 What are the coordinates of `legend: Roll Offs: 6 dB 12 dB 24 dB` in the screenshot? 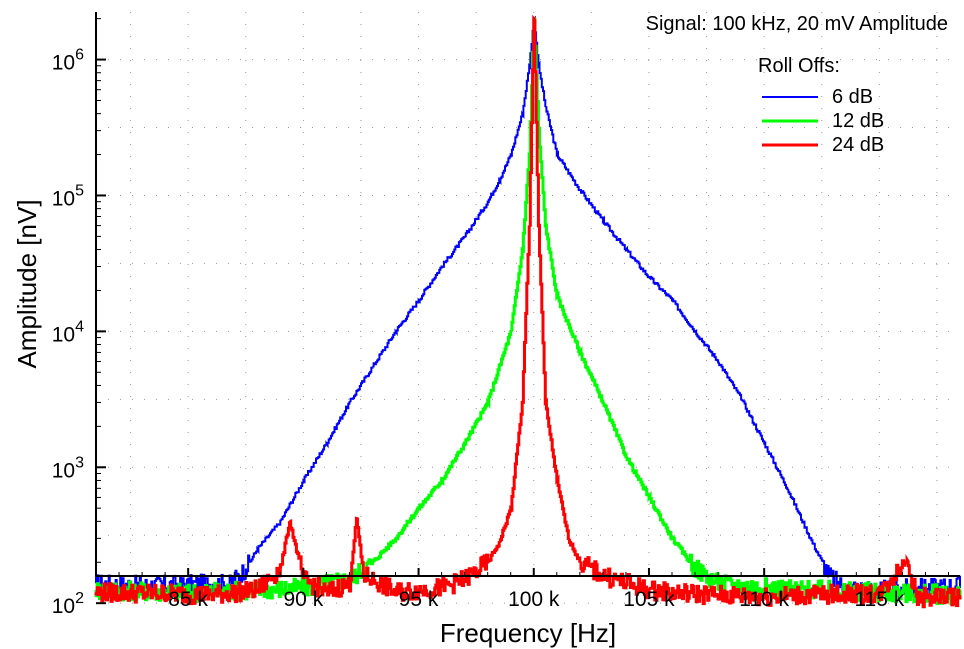 It's located at (821, 105).